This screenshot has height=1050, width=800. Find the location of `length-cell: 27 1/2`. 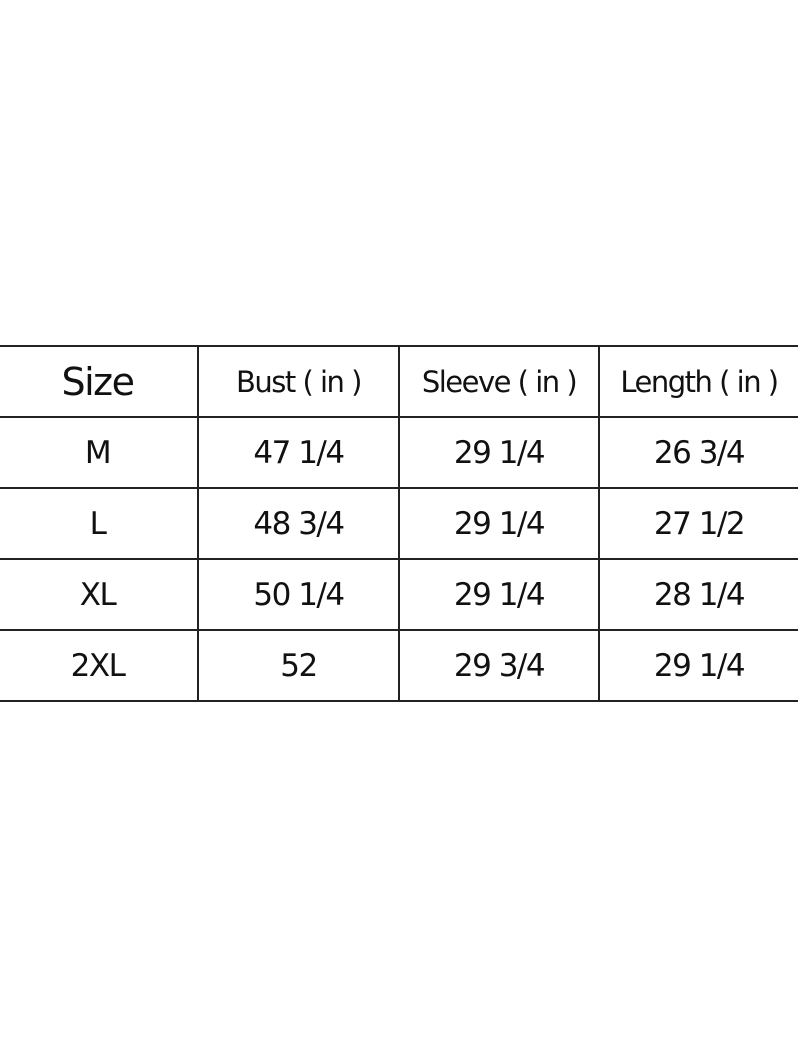

length-cell: 27 1/2 is located at coordinates (698, 523).